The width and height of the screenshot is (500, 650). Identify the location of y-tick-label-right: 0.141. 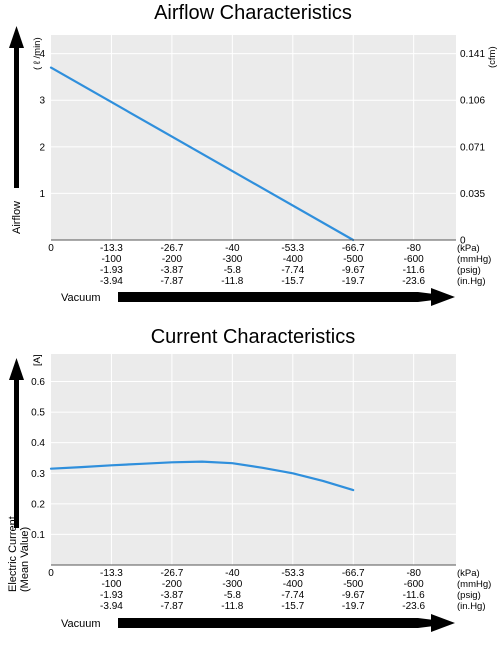
(472, 54).